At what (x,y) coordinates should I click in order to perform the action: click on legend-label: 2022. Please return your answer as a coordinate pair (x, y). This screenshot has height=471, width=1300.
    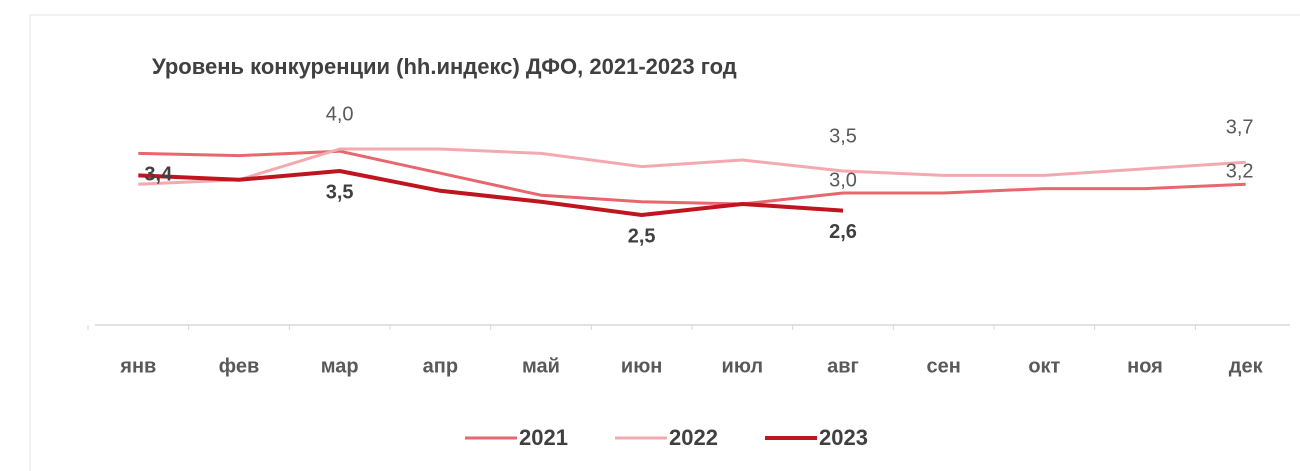
    Looking at the image, I should click on (693, 437).